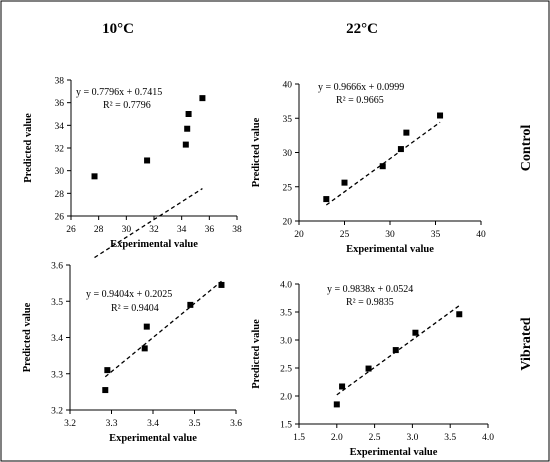 The image size is (550, 462). What do you see at coordinates (210, 230) in the screenshot?
I see `x-tick-label: 36` at bounding box center [210, 230].